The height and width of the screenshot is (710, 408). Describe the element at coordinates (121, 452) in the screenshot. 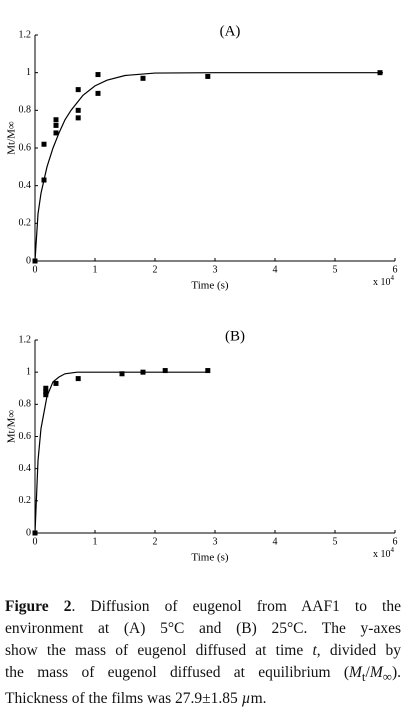

I see `fit-curve` at that location.